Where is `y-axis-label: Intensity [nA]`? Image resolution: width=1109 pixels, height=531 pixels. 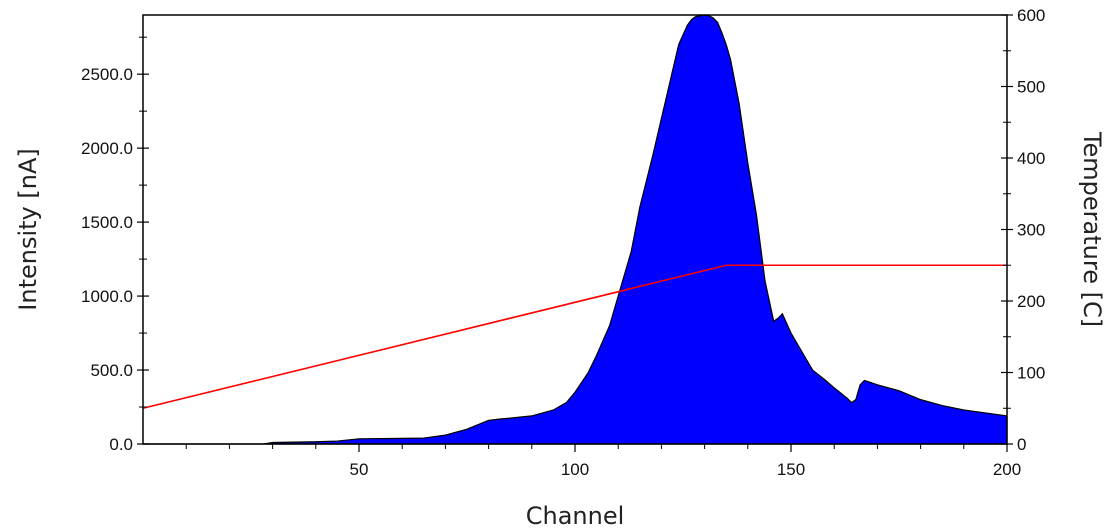
y-axis-label: Intensity [nA] is located at coordinates (28, 229).